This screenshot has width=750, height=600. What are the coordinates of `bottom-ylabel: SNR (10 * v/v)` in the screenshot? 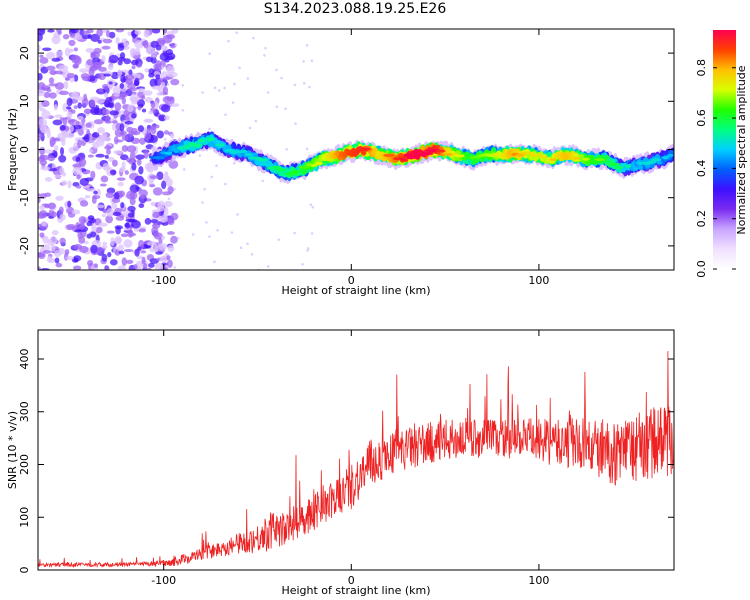 It's located at (12, 450).